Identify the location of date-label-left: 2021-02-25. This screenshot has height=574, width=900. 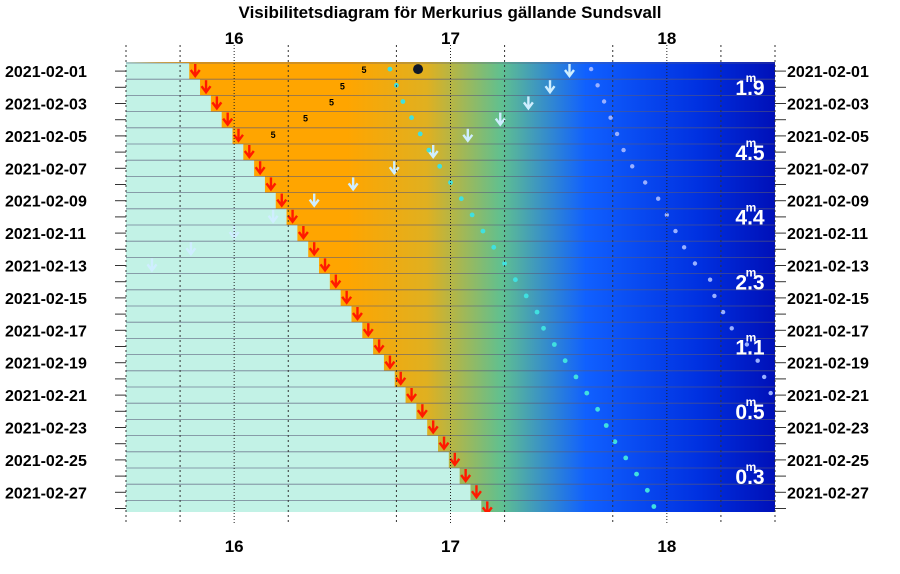
(46, 461).